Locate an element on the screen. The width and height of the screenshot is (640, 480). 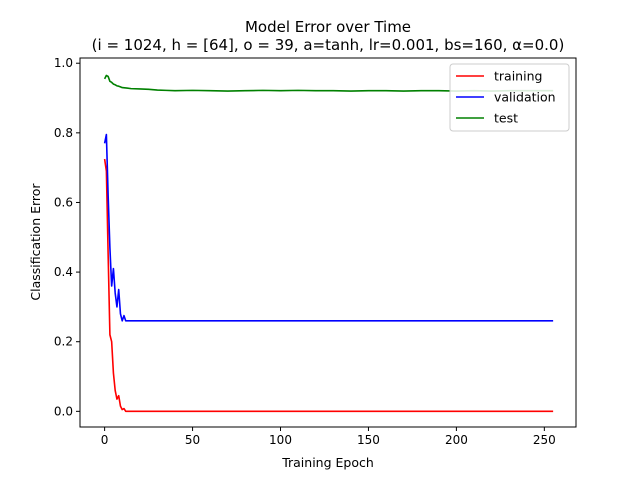
x-axis-label: Training Epoch is located at coordinates (327, 462).